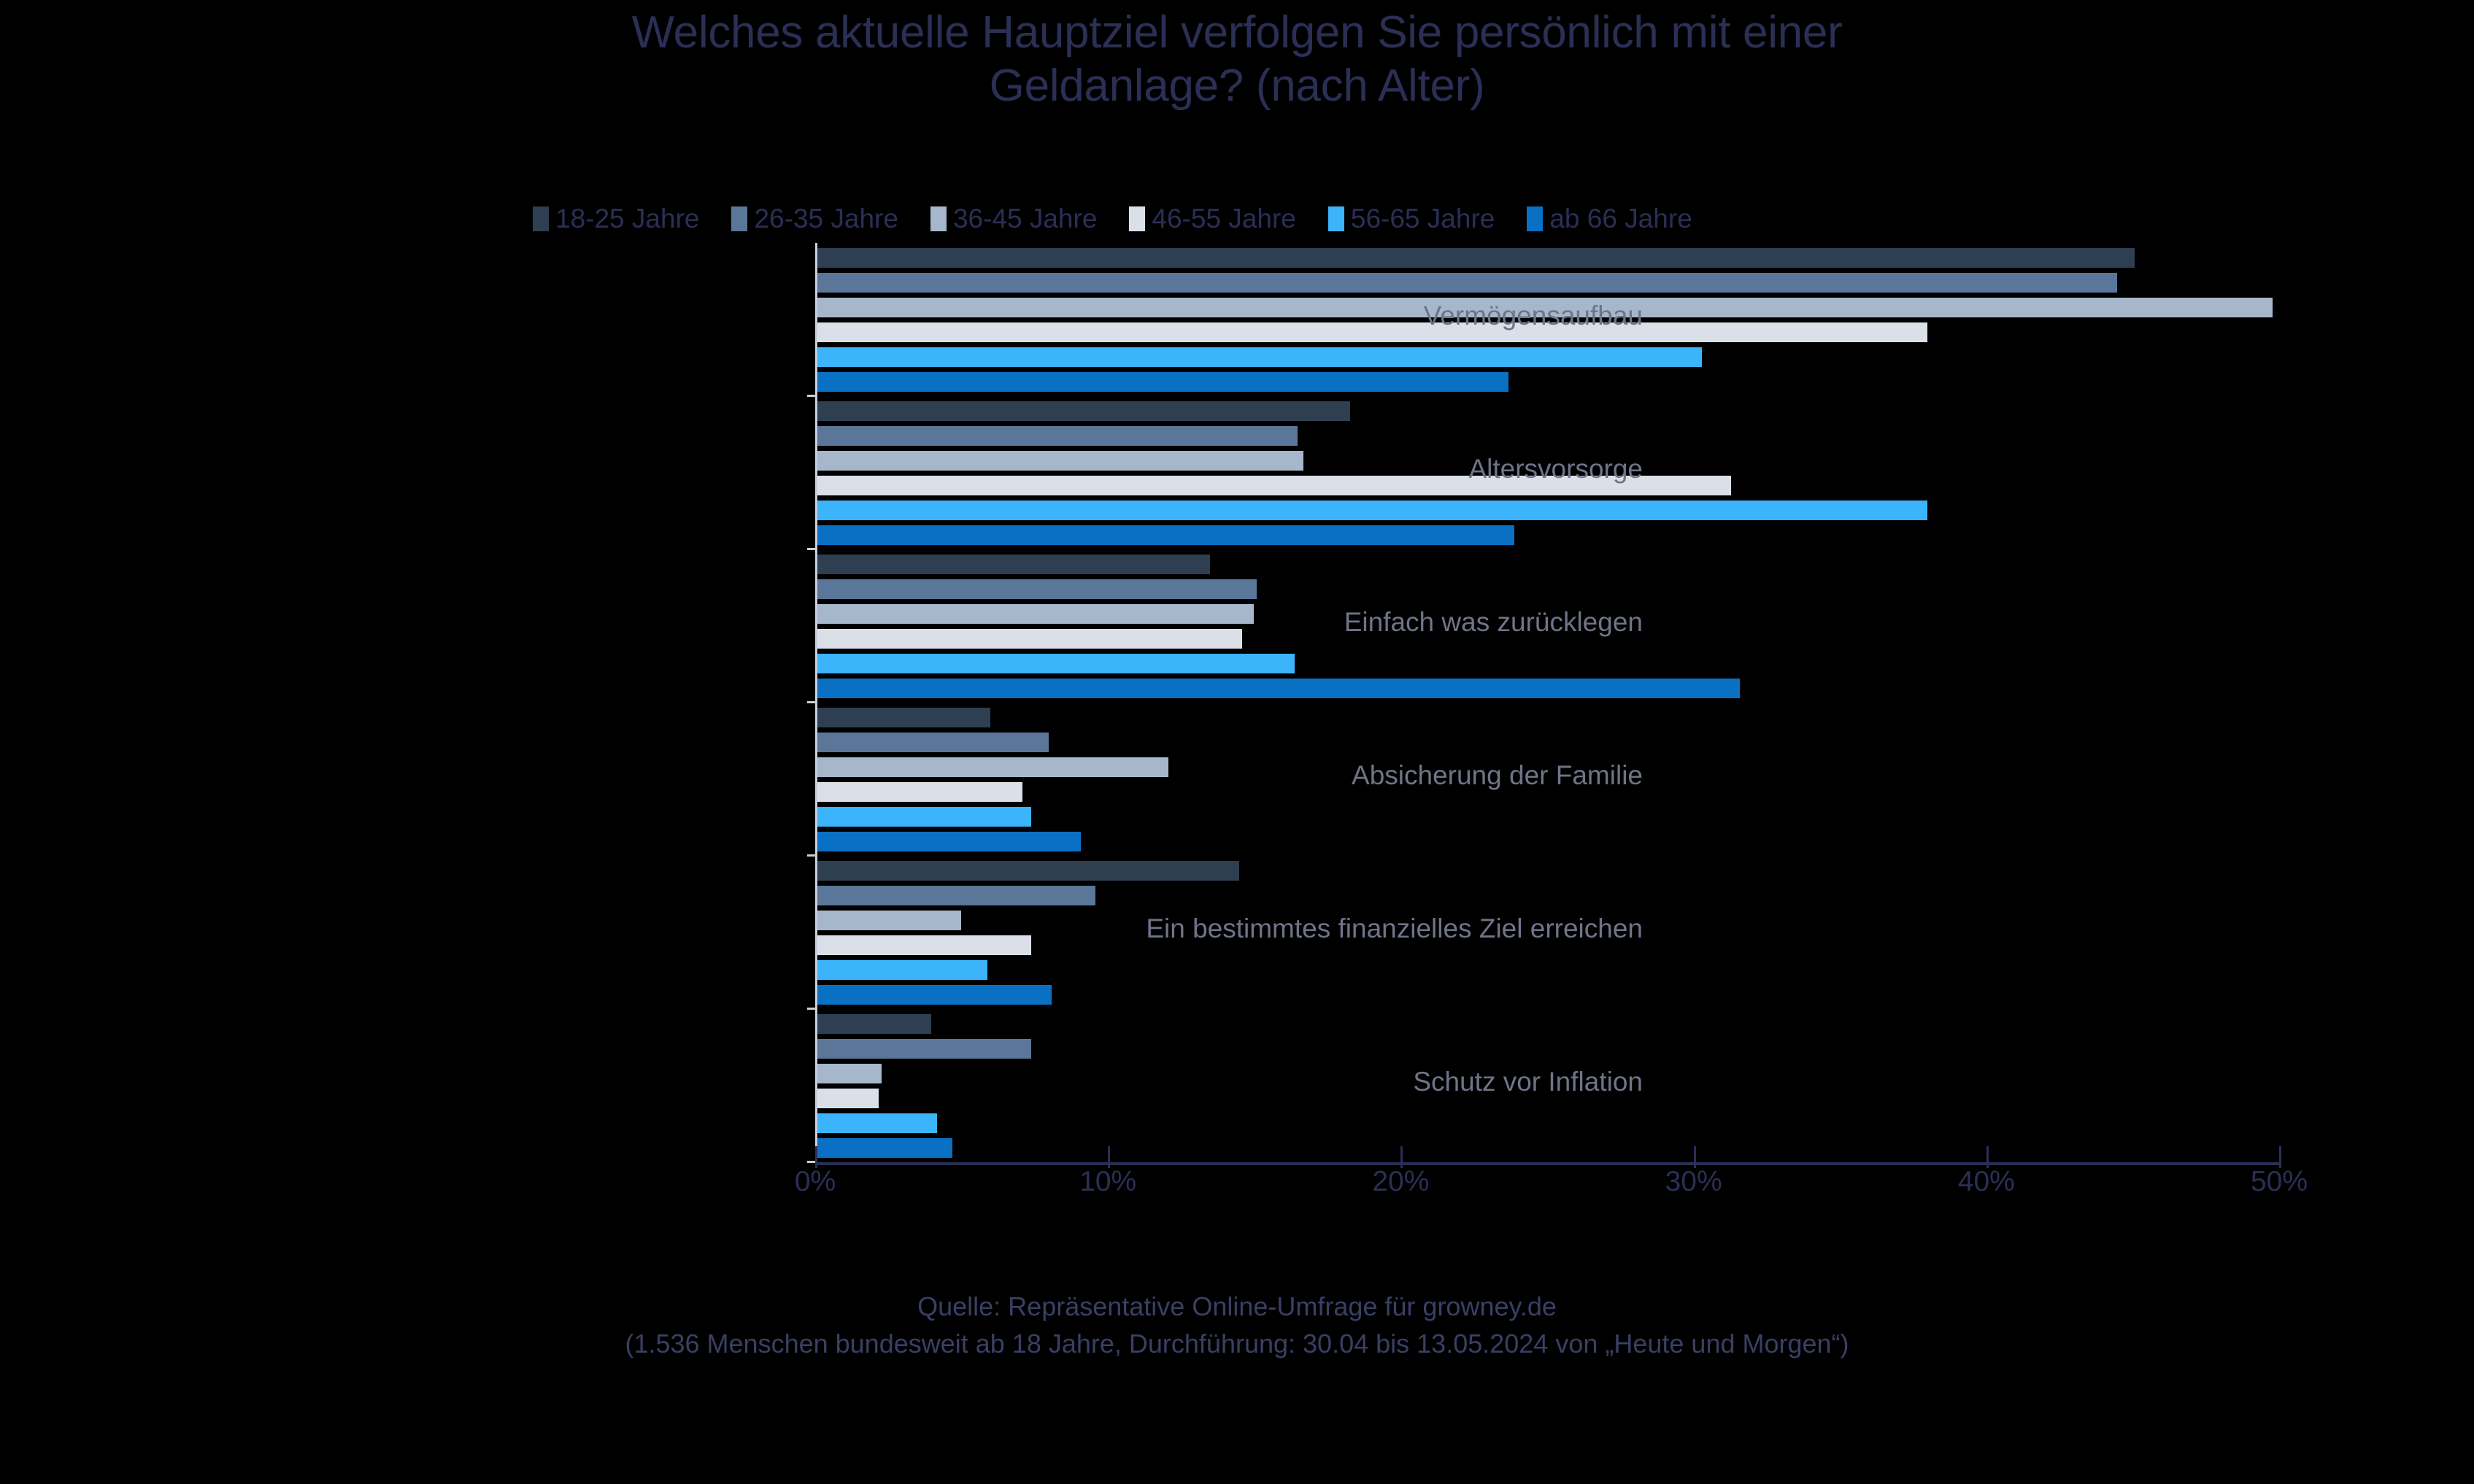  Describe the element at coordinates (1533, 316) in the screenshot. I see `y-category-label: Vermögensaufbau` at that location.